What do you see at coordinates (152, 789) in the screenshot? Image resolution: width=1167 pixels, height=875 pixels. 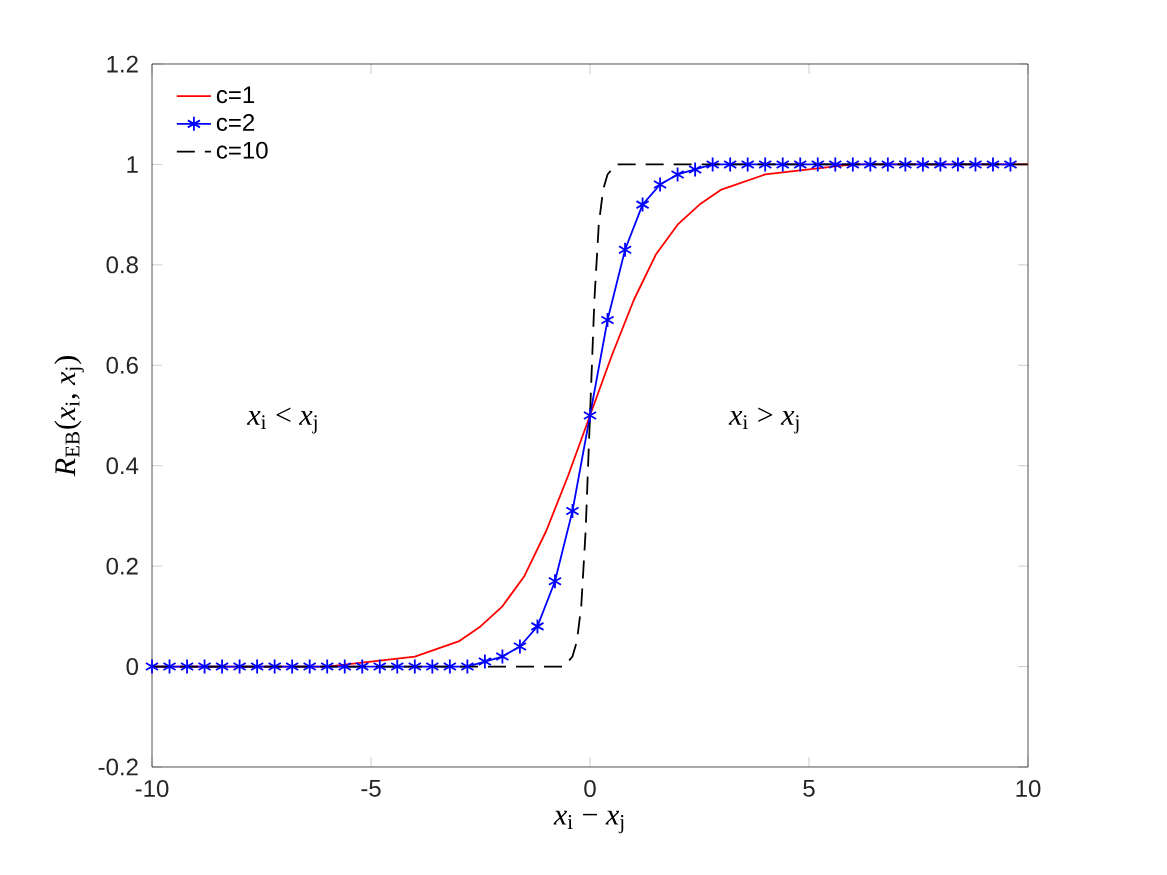 I see `x-tick-label: -10` at bounding box center [152, 789].